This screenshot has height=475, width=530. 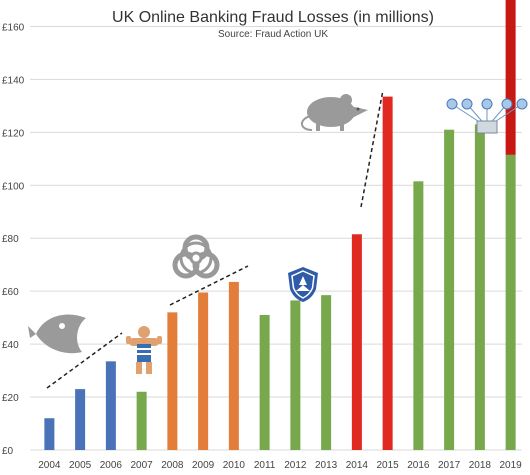 I want to click on shield-badge-icon, so click(x=303, y=284).